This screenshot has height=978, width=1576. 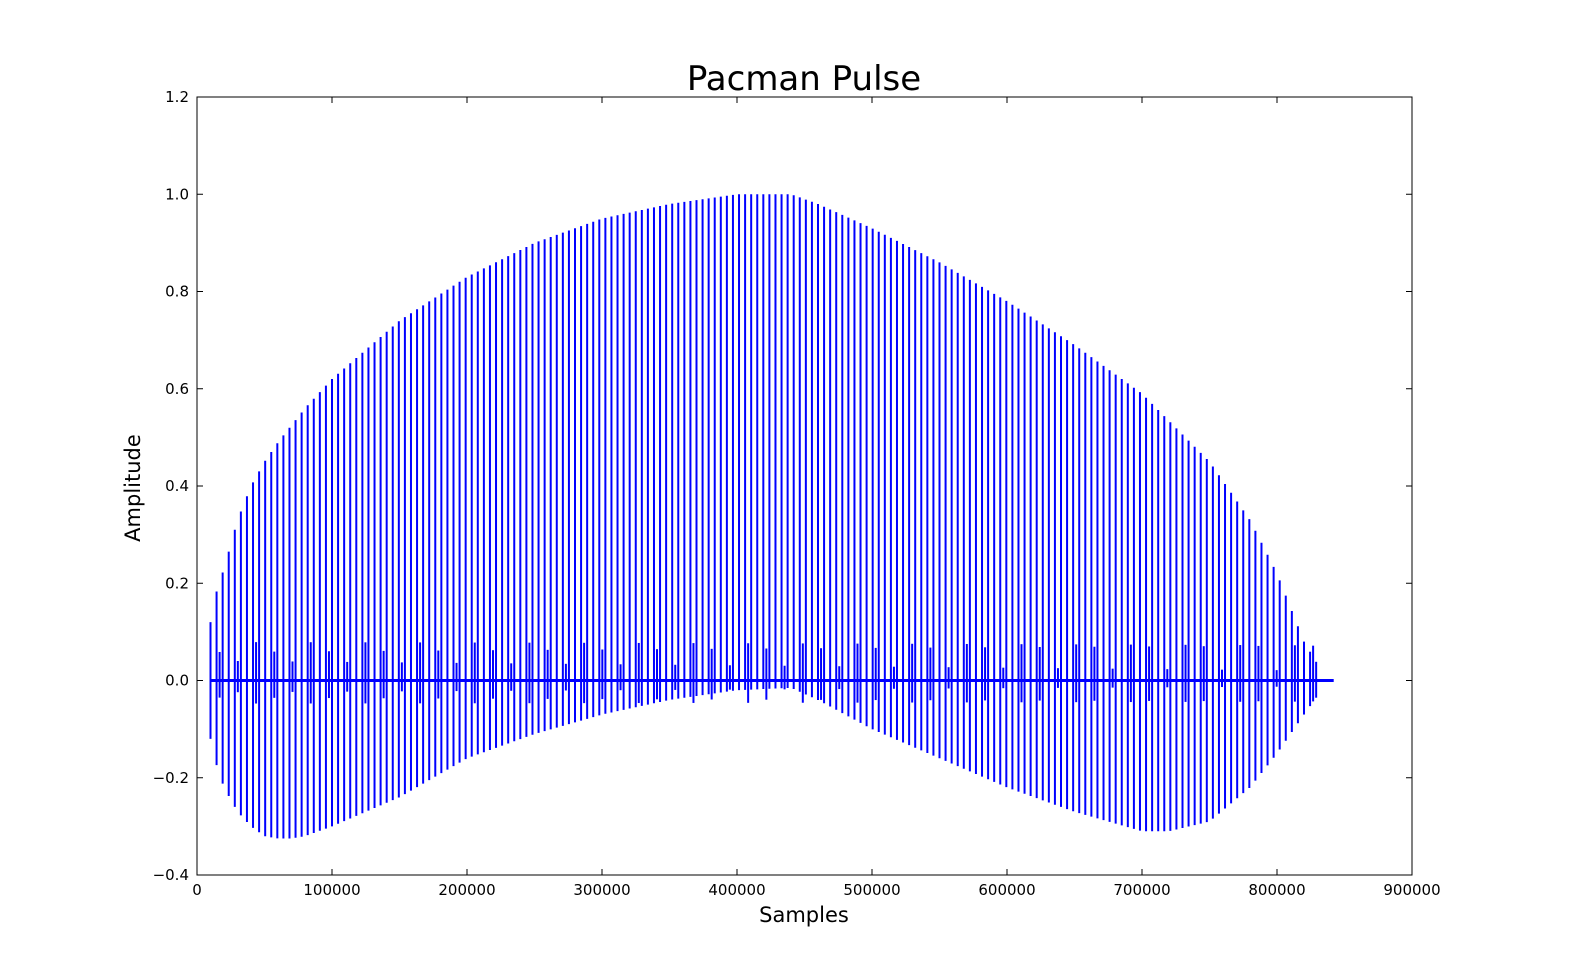 I want to click on y-axis-label: Amplitude, so click(x=133, y=488).